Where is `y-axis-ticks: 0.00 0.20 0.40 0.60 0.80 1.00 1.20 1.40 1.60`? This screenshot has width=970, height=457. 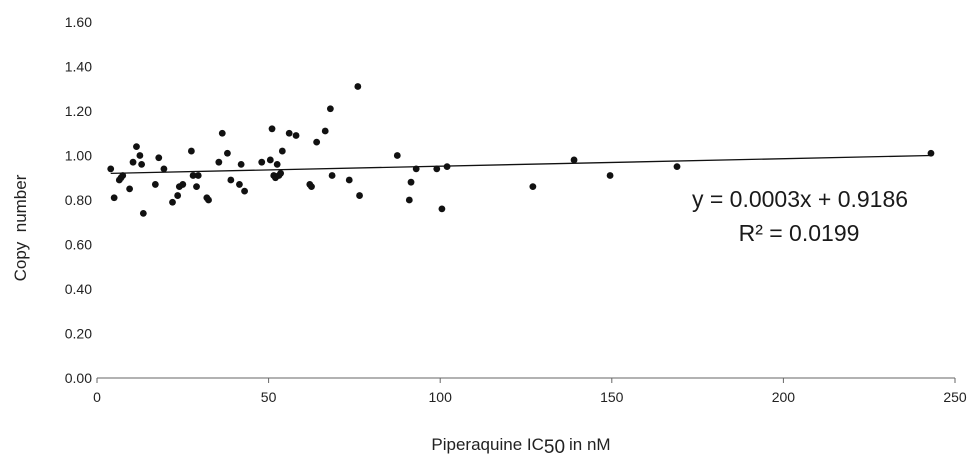 y-axis-ticks: 0.00 0.20 0.40 0.60 0.80 1.00 1.20 1.40 1.60 is located at coordinates (78, 200).